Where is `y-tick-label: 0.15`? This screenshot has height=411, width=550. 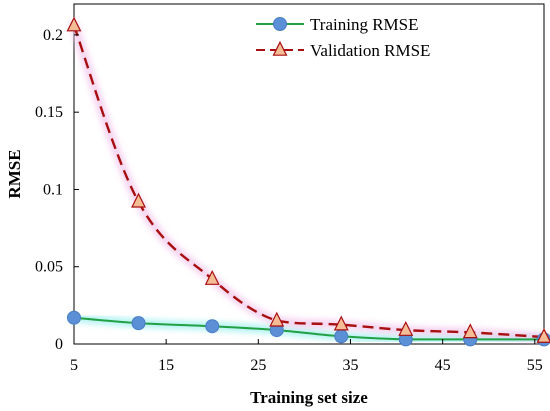
y-tick-label: 0.15 is located at coordinates (49, 112).